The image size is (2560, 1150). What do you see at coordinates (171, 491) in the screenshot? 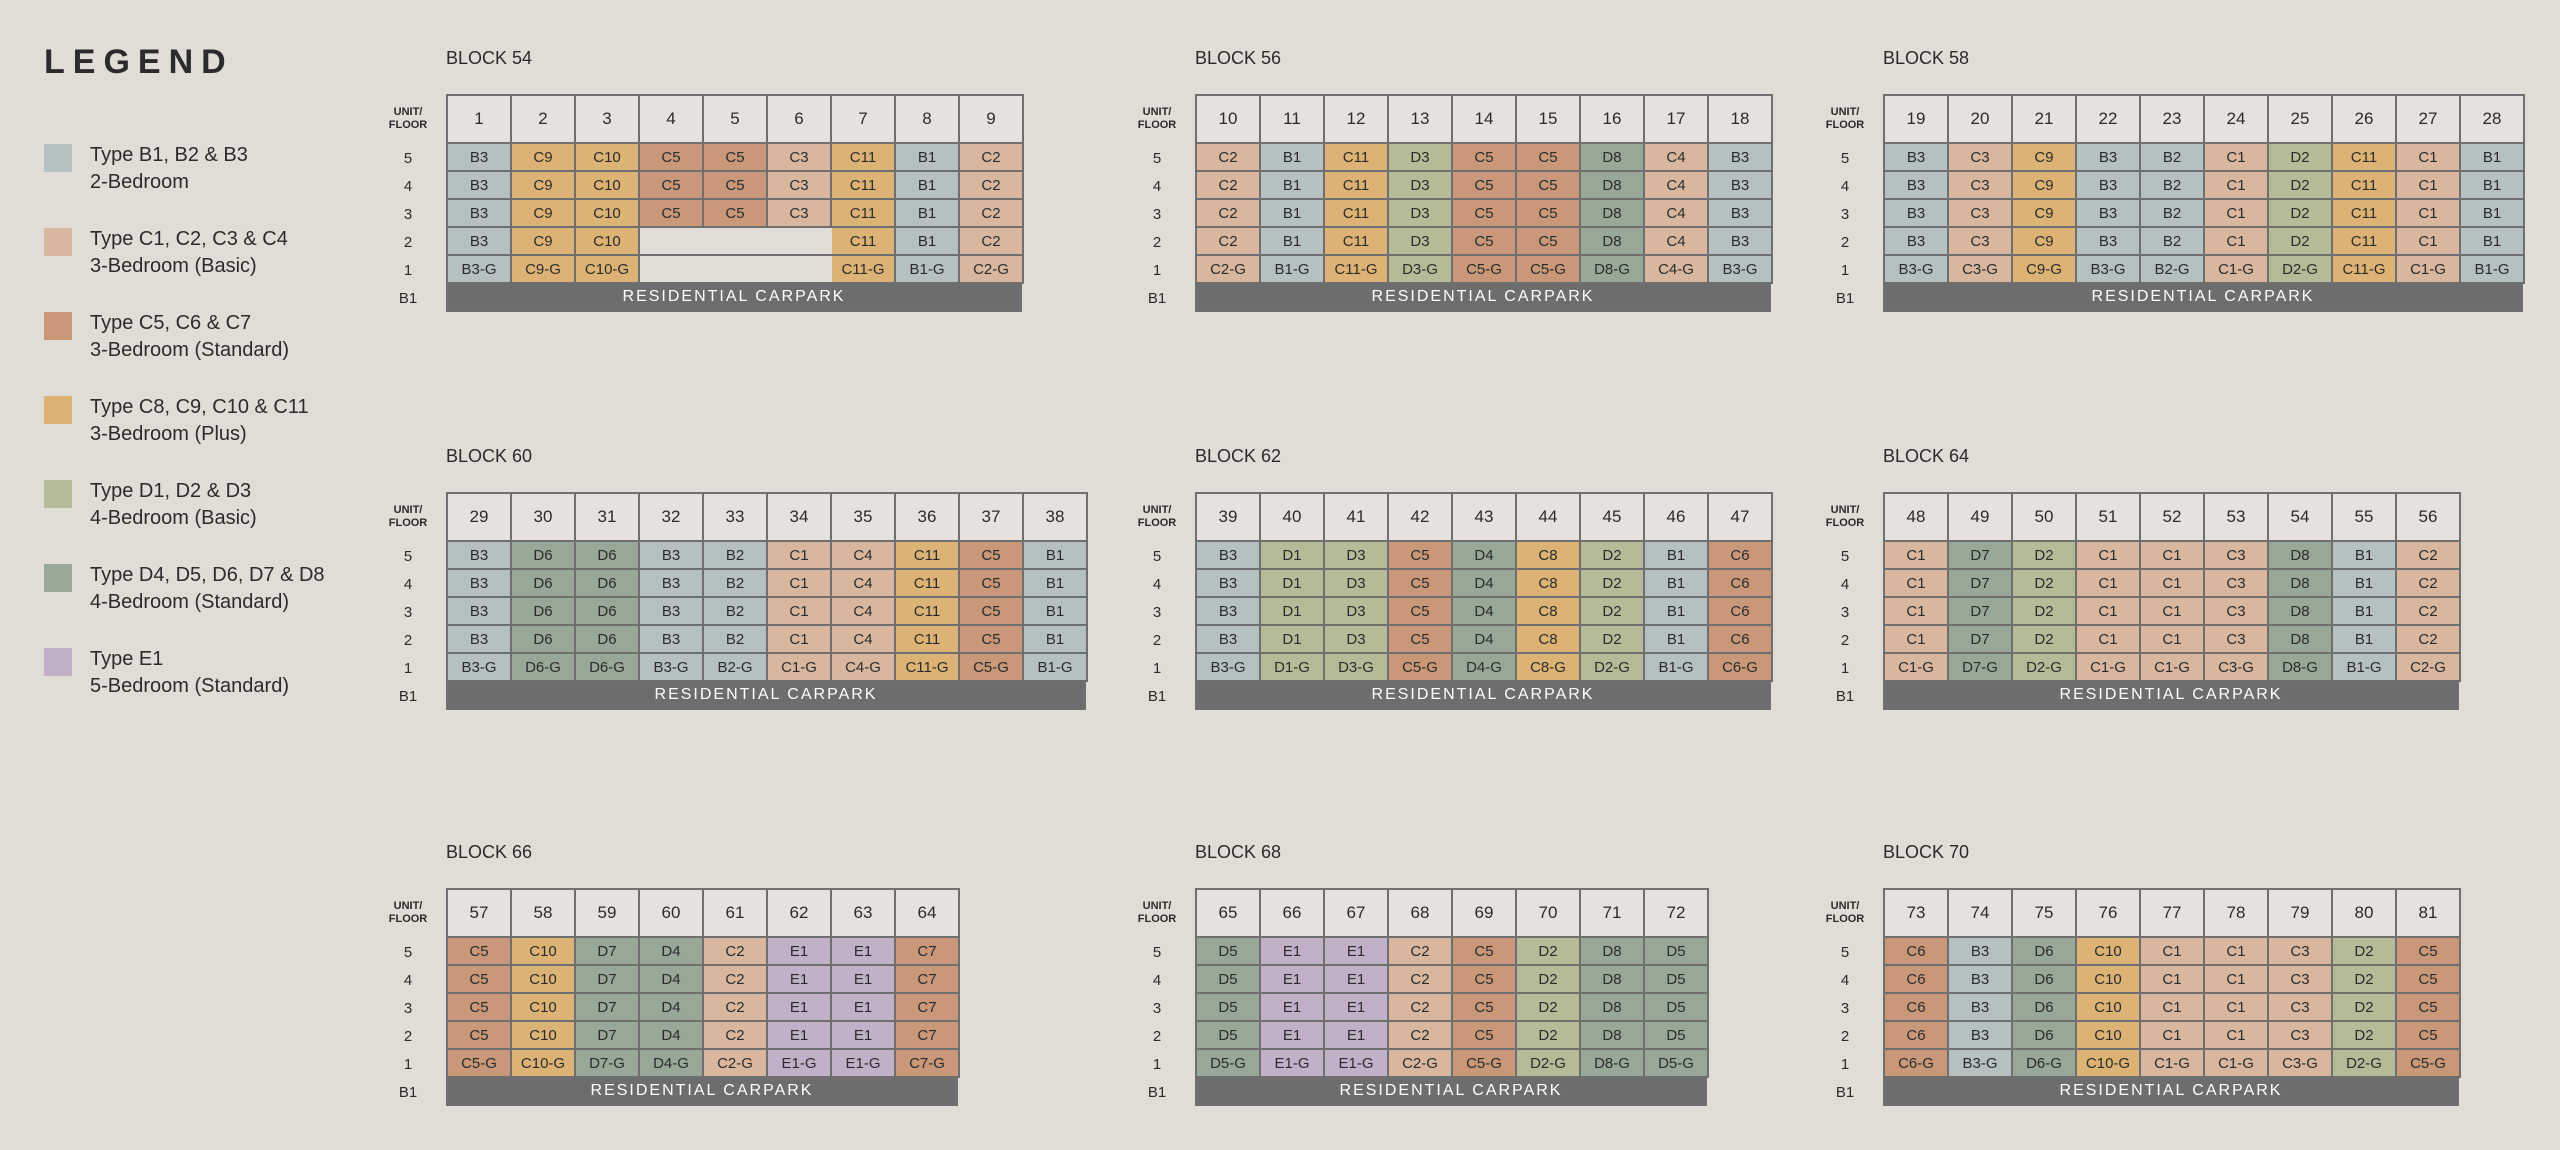
I see `legend-type-label: Type D1, D2 & D3` at bounding box center [171, 491].